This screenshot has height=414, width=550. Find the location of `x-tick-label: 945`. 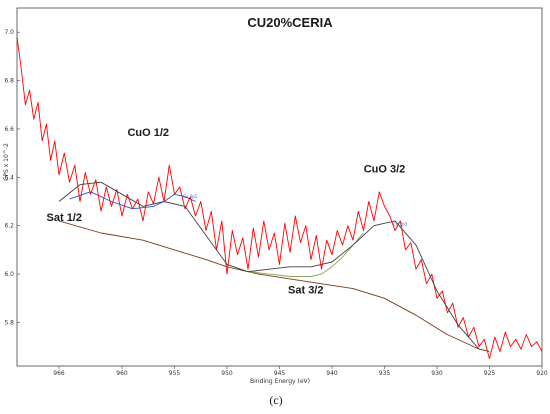

x-tick-label: 945 is located at coordinates (280, 373).